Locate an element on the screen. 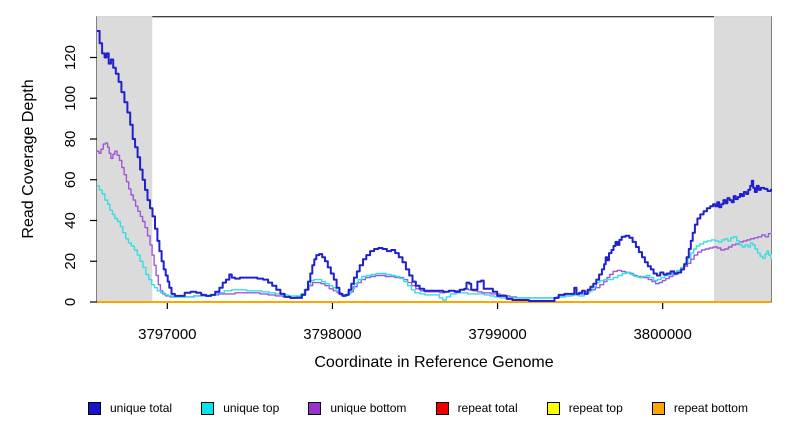 The image size is (792, 432). y-tick-label: 60 is located at coordinates (70, 179).